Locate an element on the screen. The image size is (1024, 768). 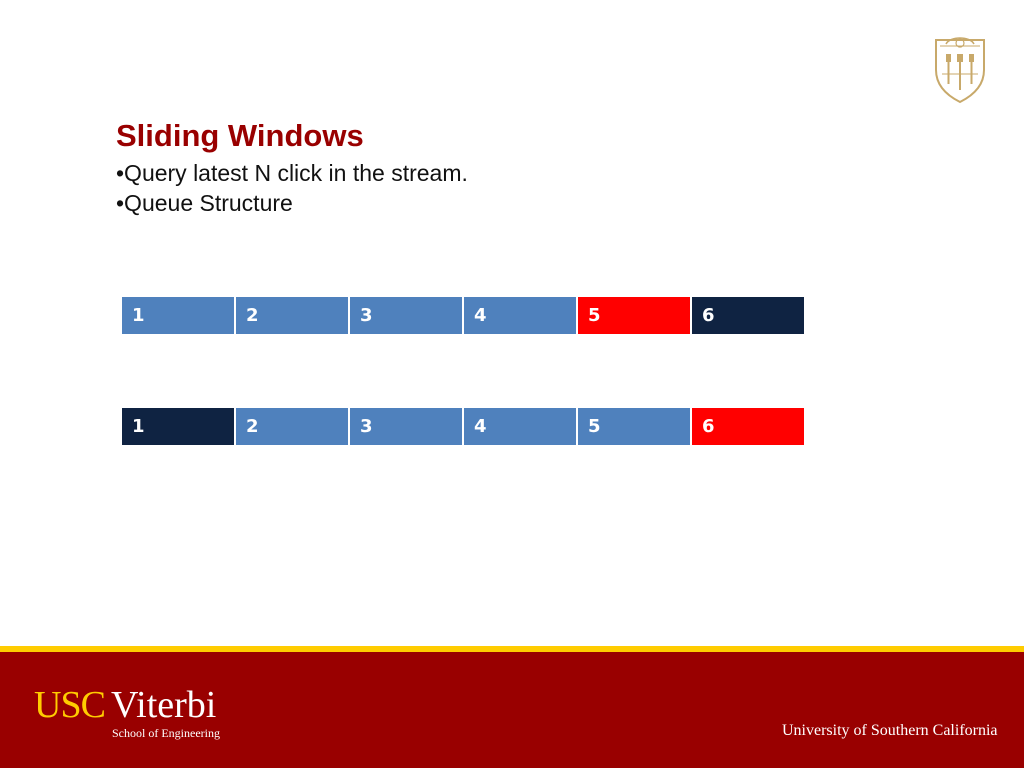
school-of-engineering-text: School of Engineering is located at coordinates (166, 733).